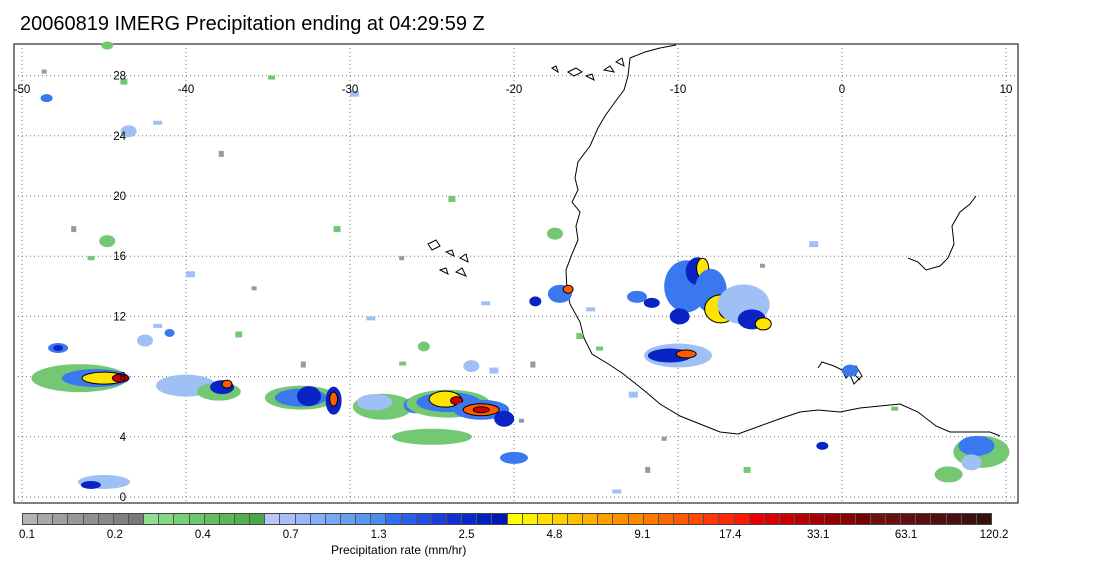  Describe the element at coordinates (119, 257) in the screenshot. I see `lat-tick-label: 16` at that location.